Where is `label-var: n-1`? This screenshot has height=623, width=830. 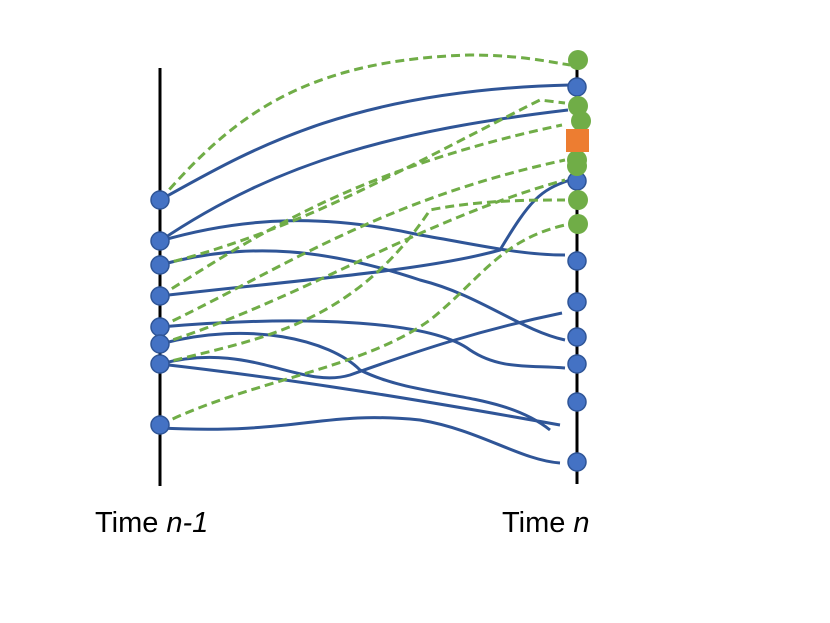
label-var: n-1 is located at coordinates (187, 523).